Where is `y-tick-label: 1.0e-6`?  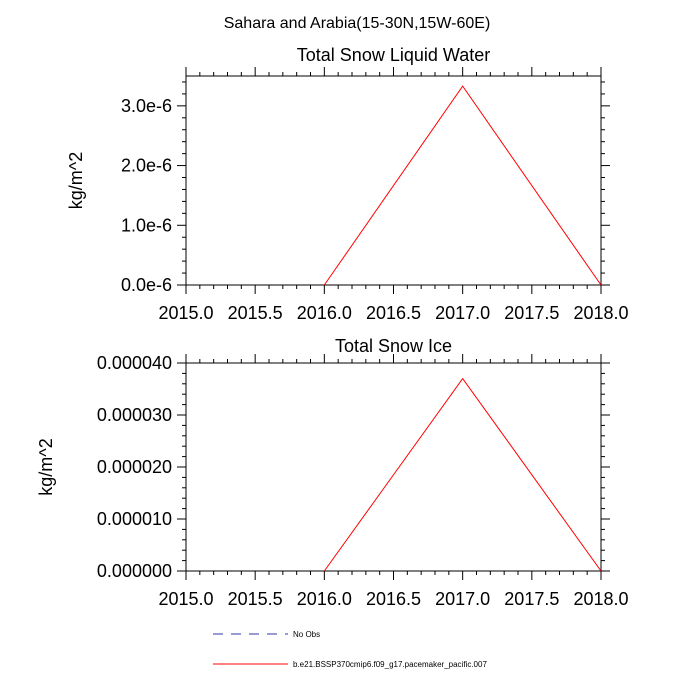
y-tick-label: 1.0e-6 is located at coordinates (146, 225).